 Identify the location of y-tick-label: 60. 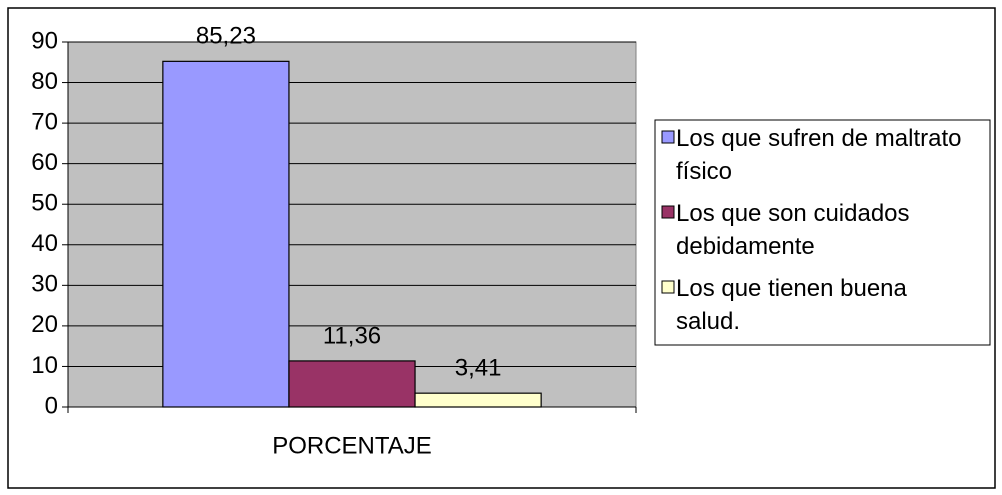
(44, 162).